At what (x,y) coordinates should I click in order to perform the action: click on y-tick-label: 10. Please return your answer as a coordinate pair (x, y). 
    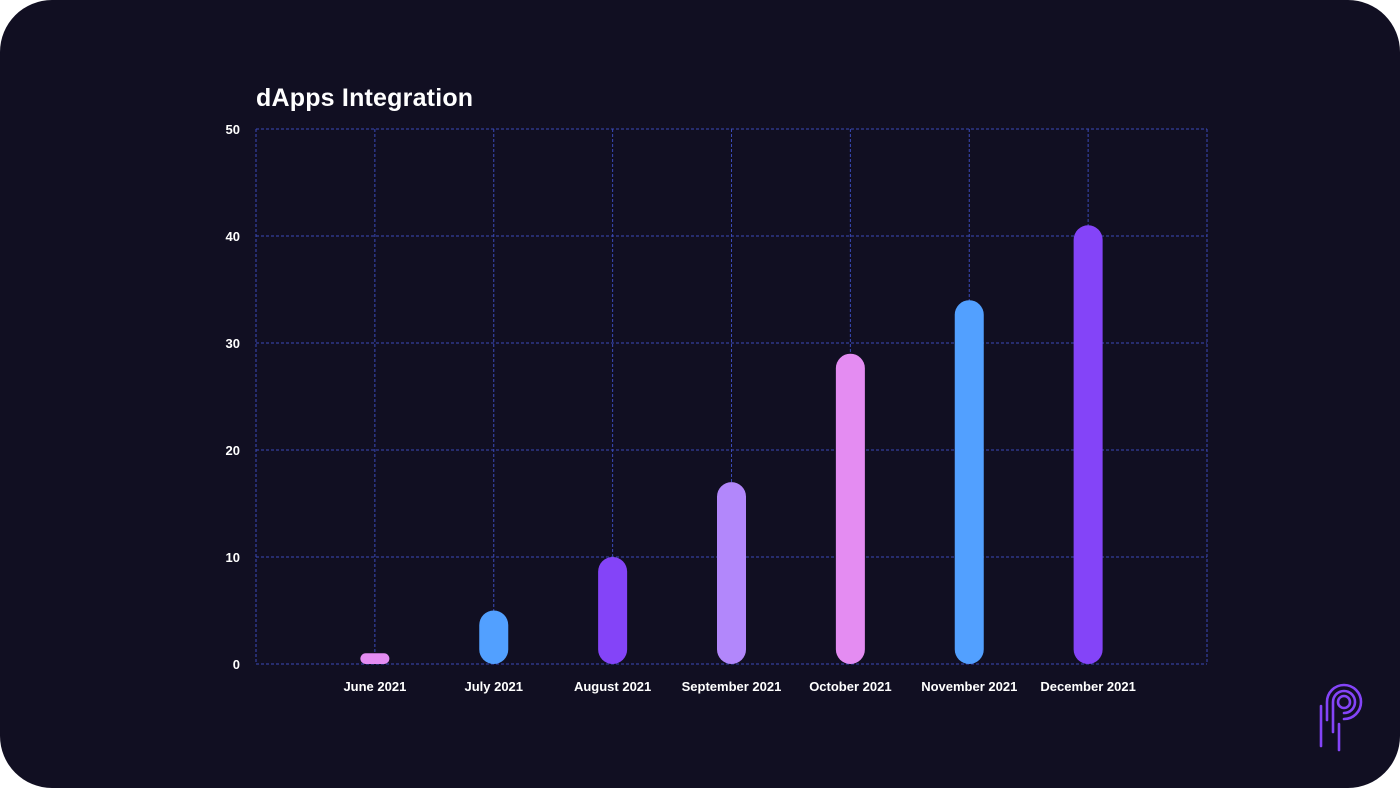
    Looking at the image, I should click on (233, 557).